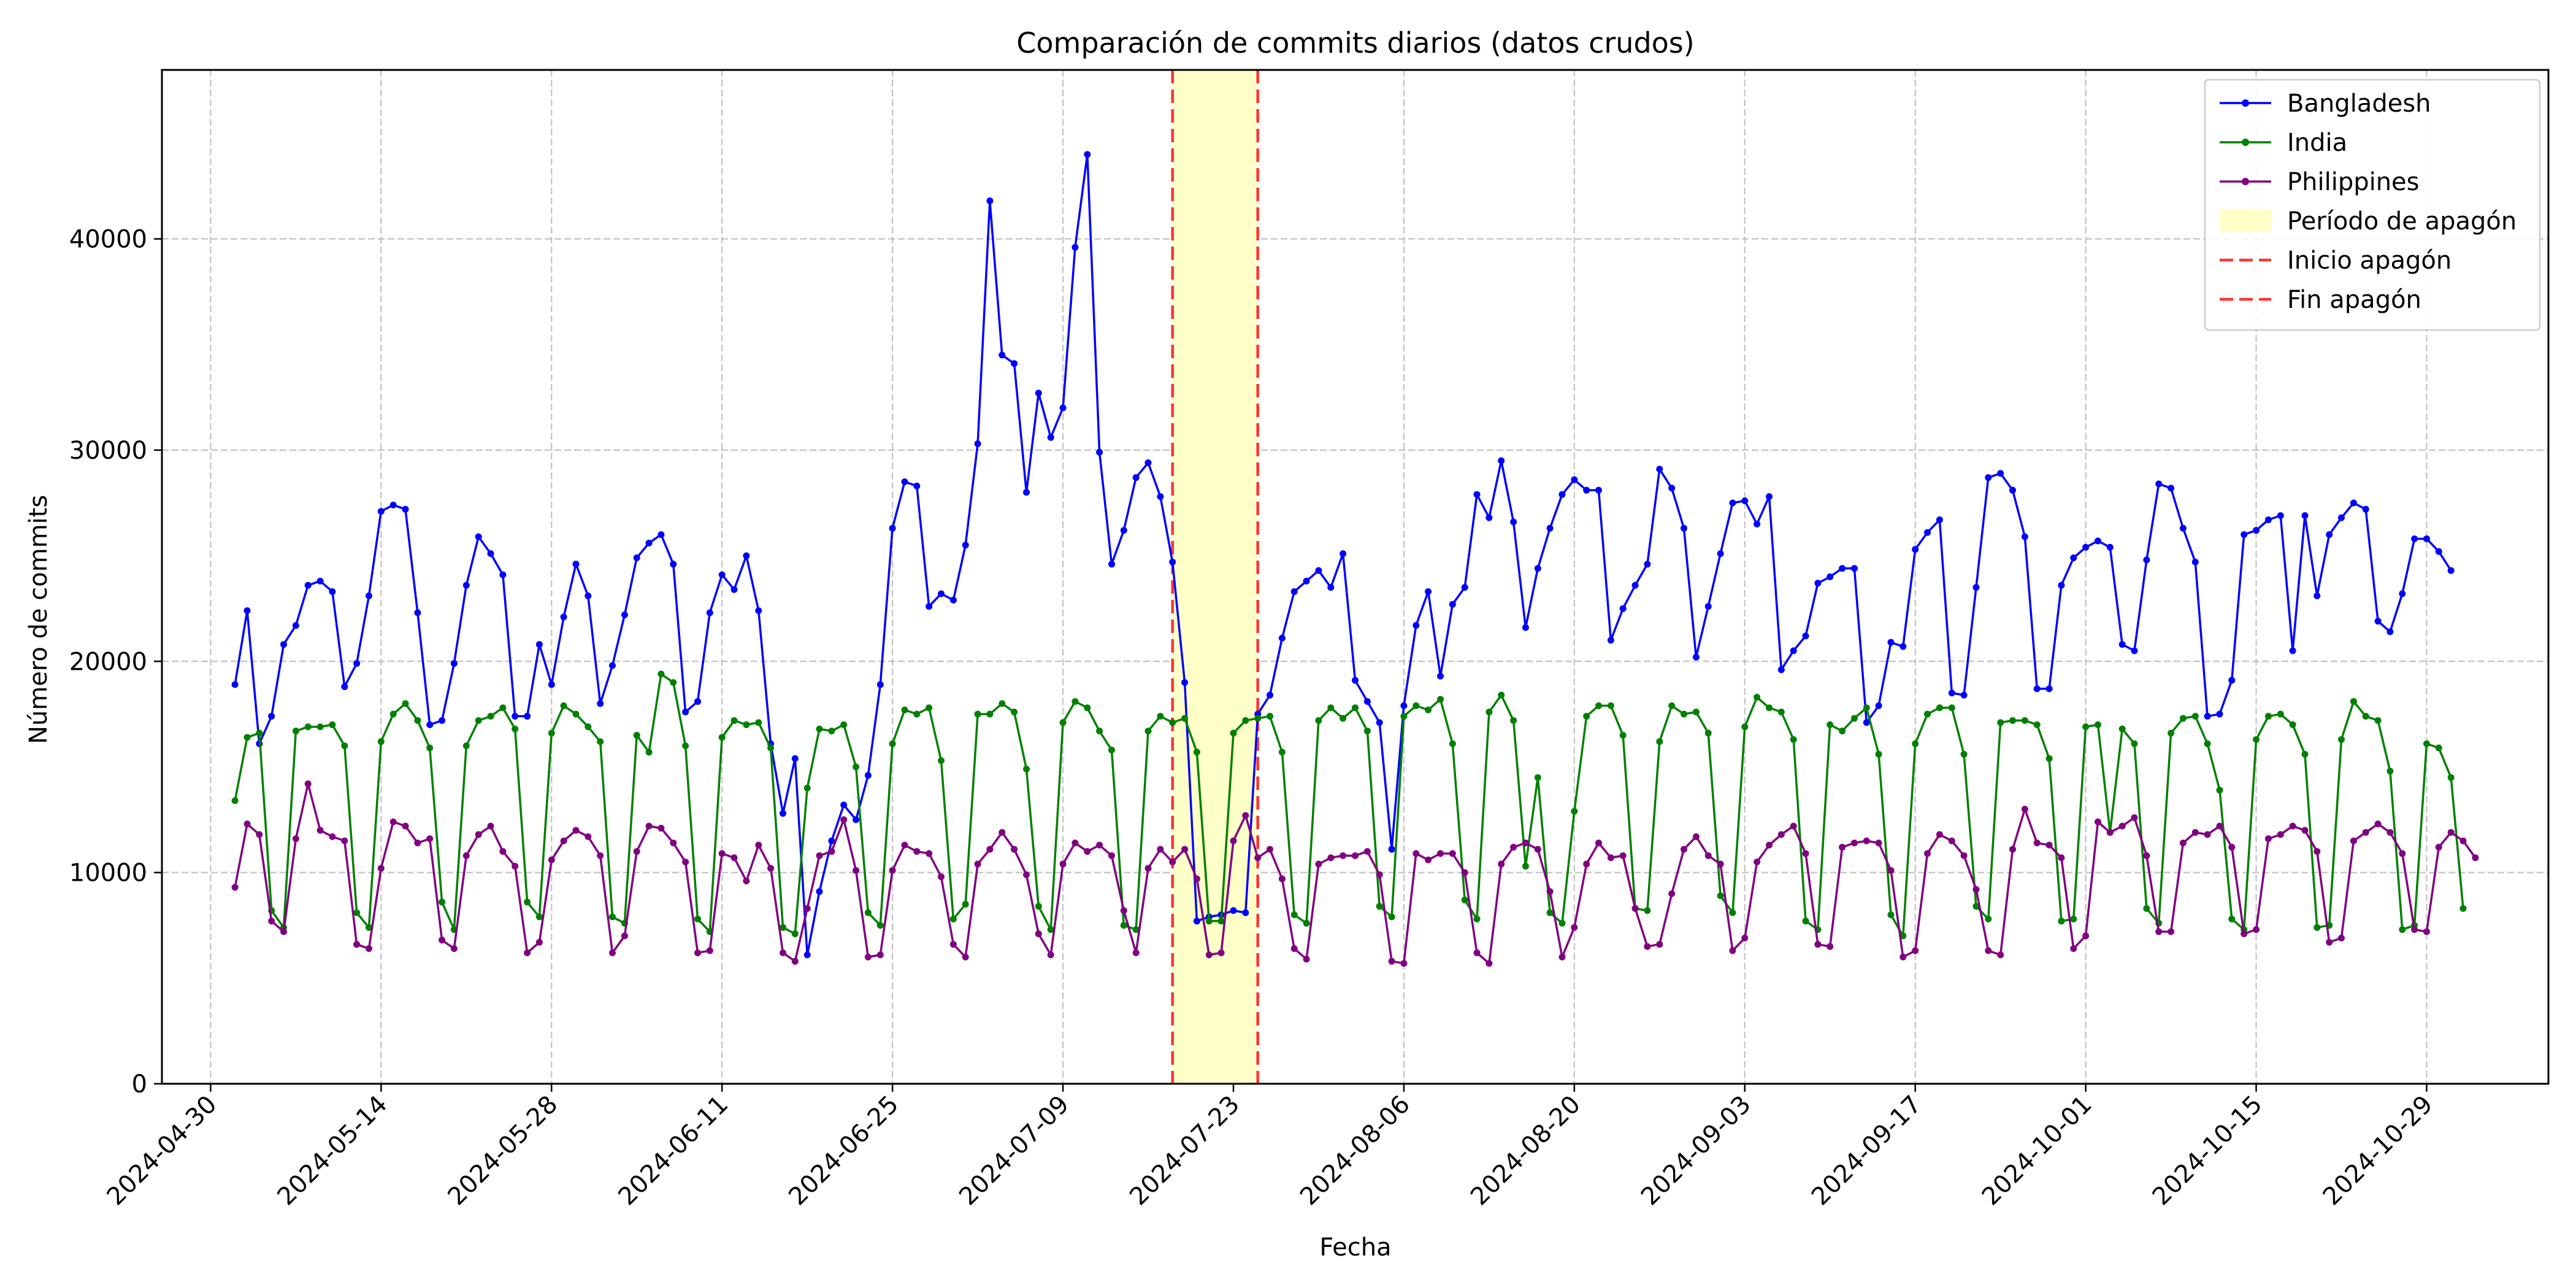  What do you see at coordinates (108, 662) in the screenshot?
I see `y-tick-label: 20000` at bounding box center [108, 662].